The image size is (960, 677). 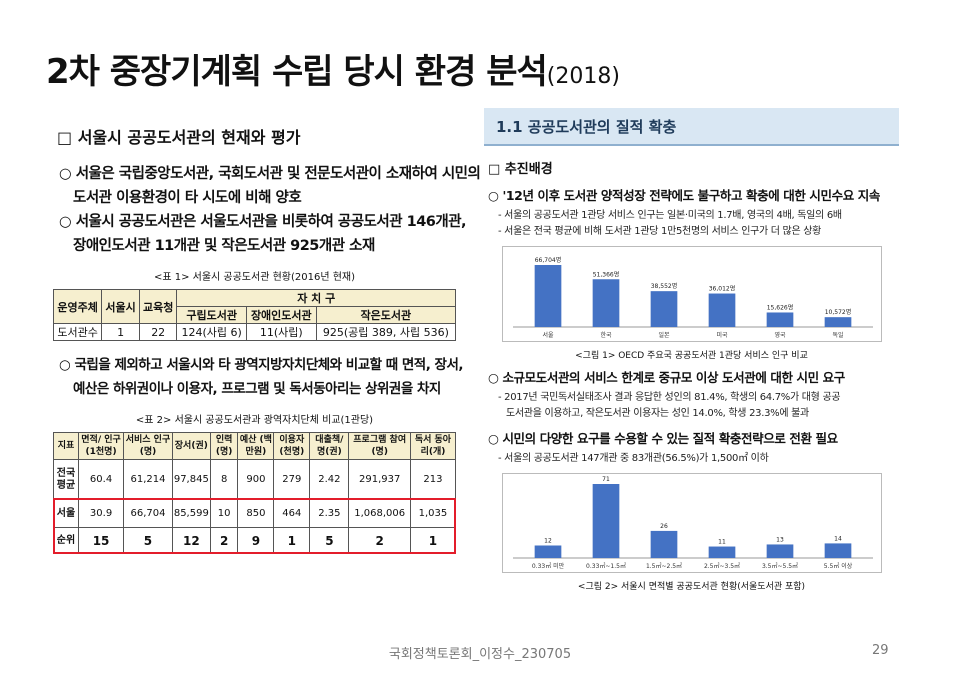 What do you see at coordinates (780, 335) in the screenshot?
I see `chart-tick-label: 영국` at bounding box center [780, 335].